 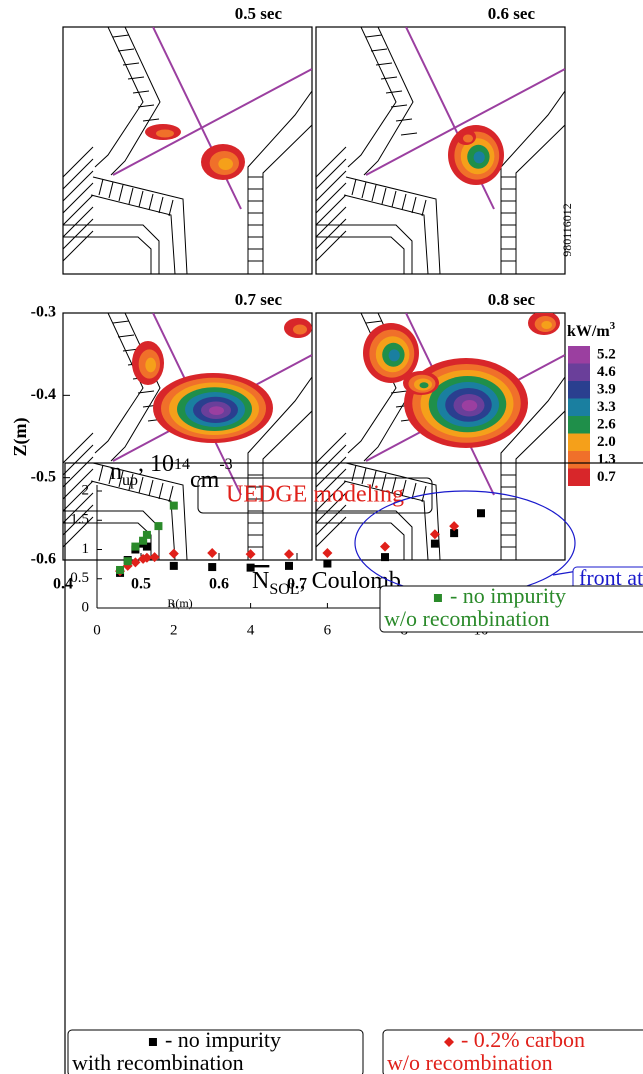 I want to click on y-tick-label: 1.5, so click(x=79, y=520).